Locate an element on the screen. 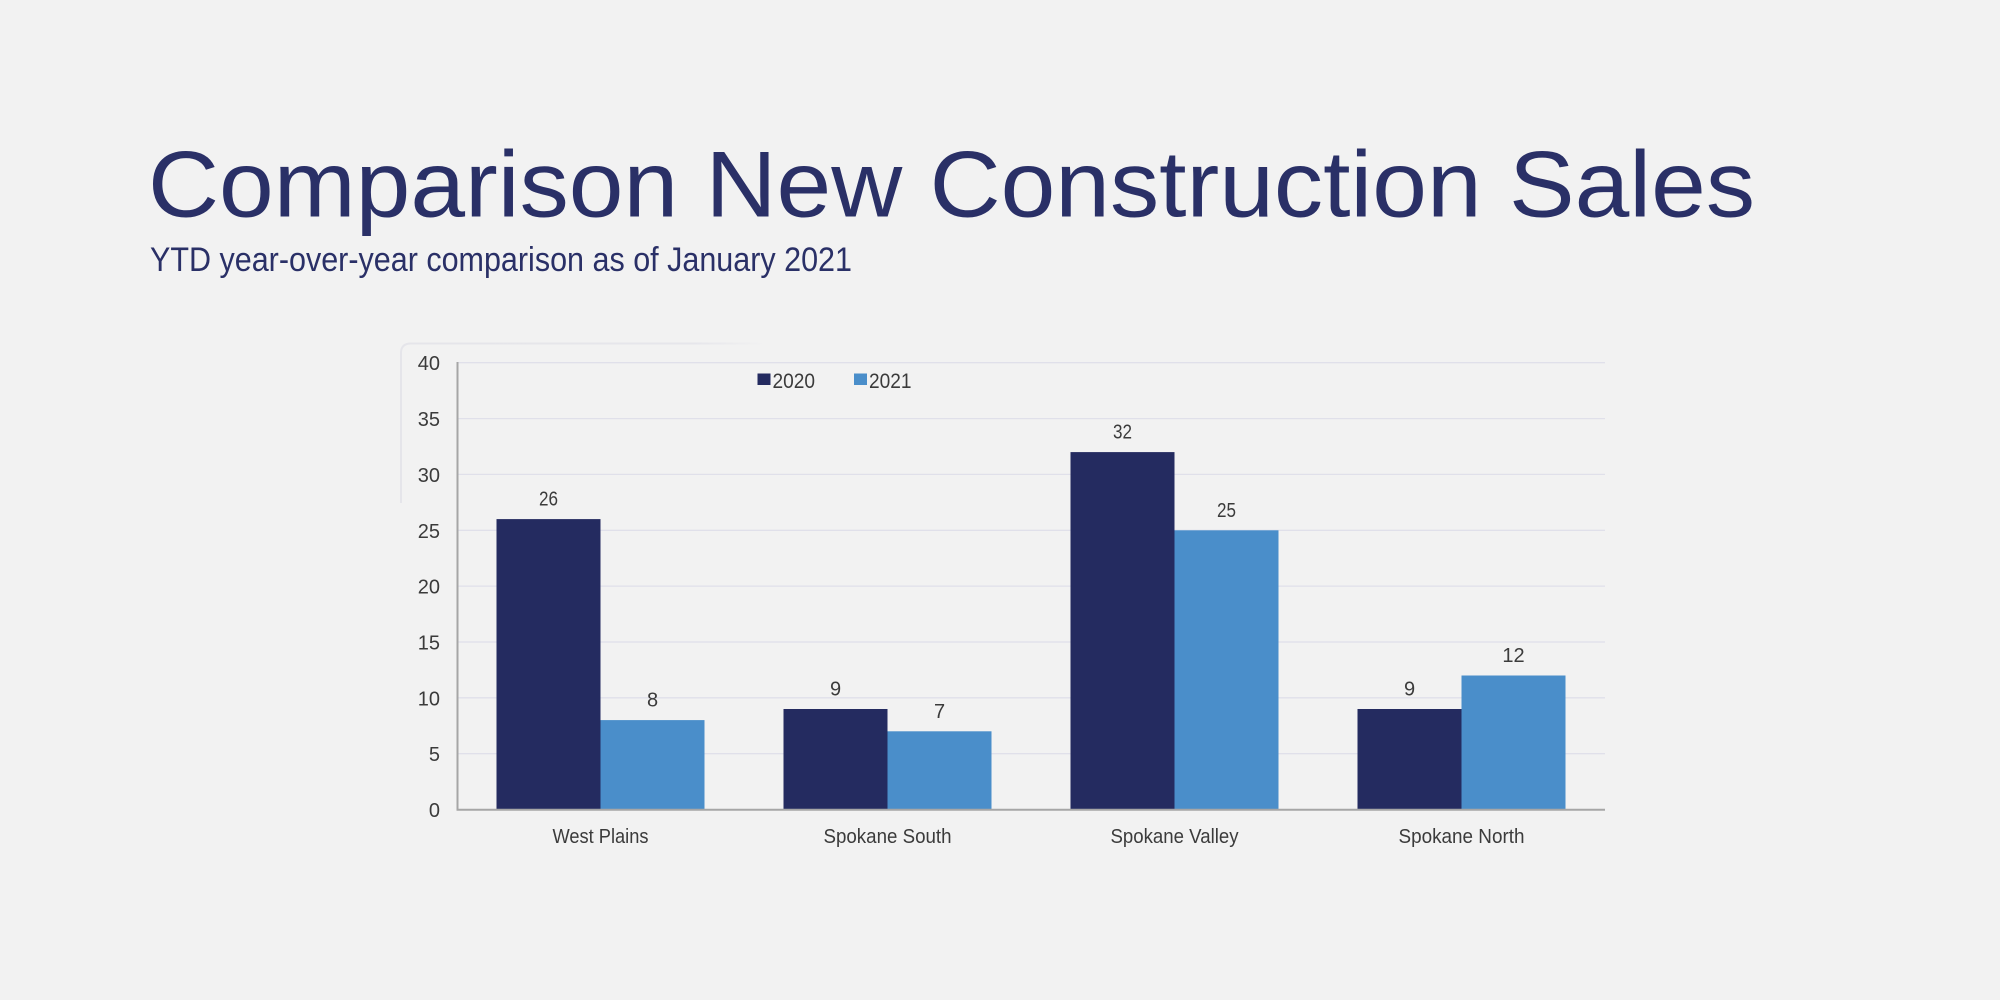 The width and height of the screenshot is (2000, 1000). svg-text: 10 is located at coordinates (429, 699).